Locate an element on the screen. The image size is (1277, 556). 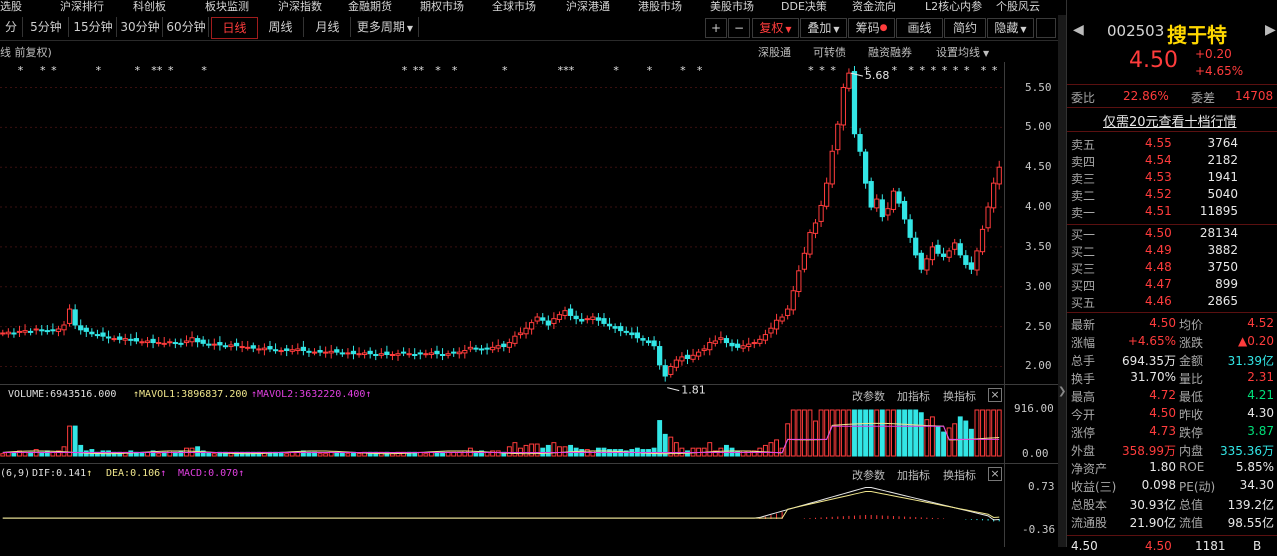
bid-row: 买三 4.48 3750 is located at coordinates (1172, 268).